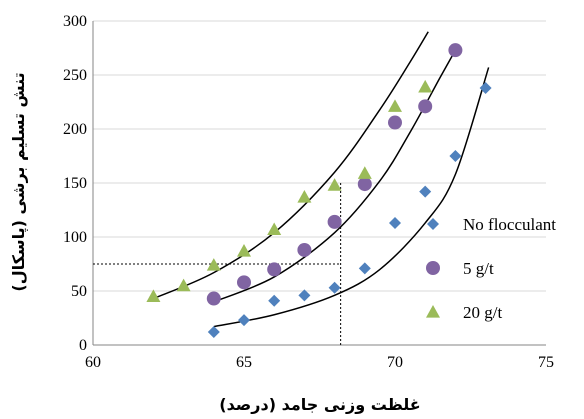  Describe the element at coordinates (79, 291) in the screenshot. I see `y-tick-label: 50` at that location.